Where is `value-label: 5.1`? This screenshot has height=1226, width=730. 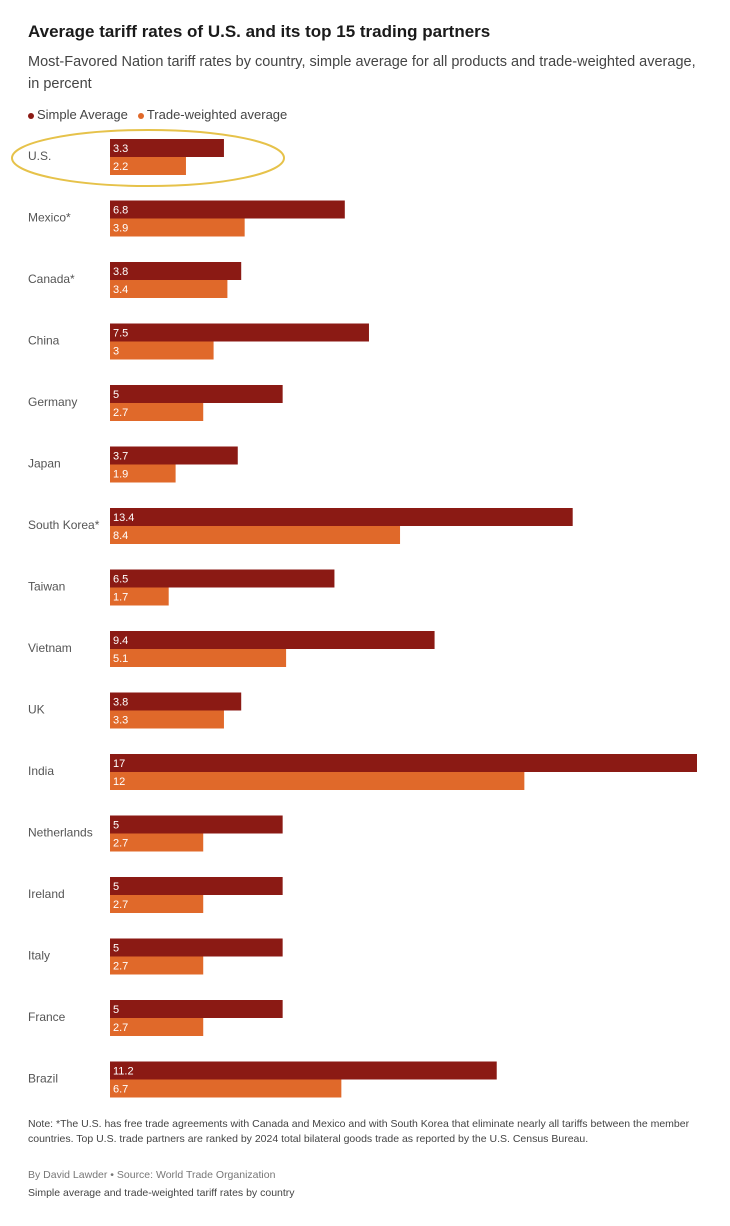
value-label: 5.1 is located at coordinates (120, 659).